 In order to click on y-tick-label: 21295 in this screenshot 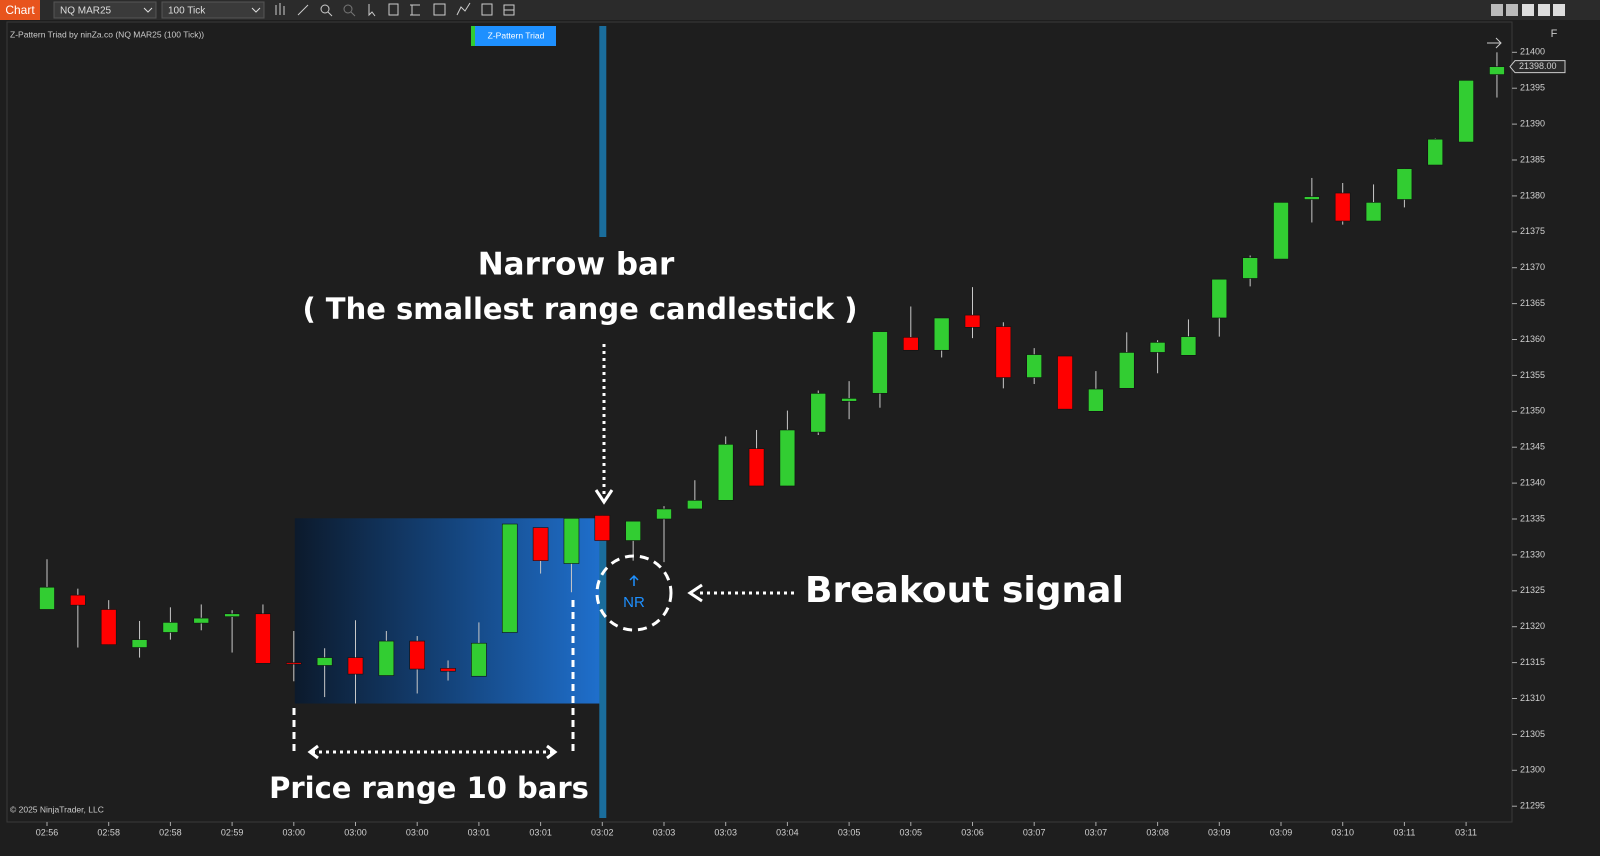, I will do `click(1532, 806)`.